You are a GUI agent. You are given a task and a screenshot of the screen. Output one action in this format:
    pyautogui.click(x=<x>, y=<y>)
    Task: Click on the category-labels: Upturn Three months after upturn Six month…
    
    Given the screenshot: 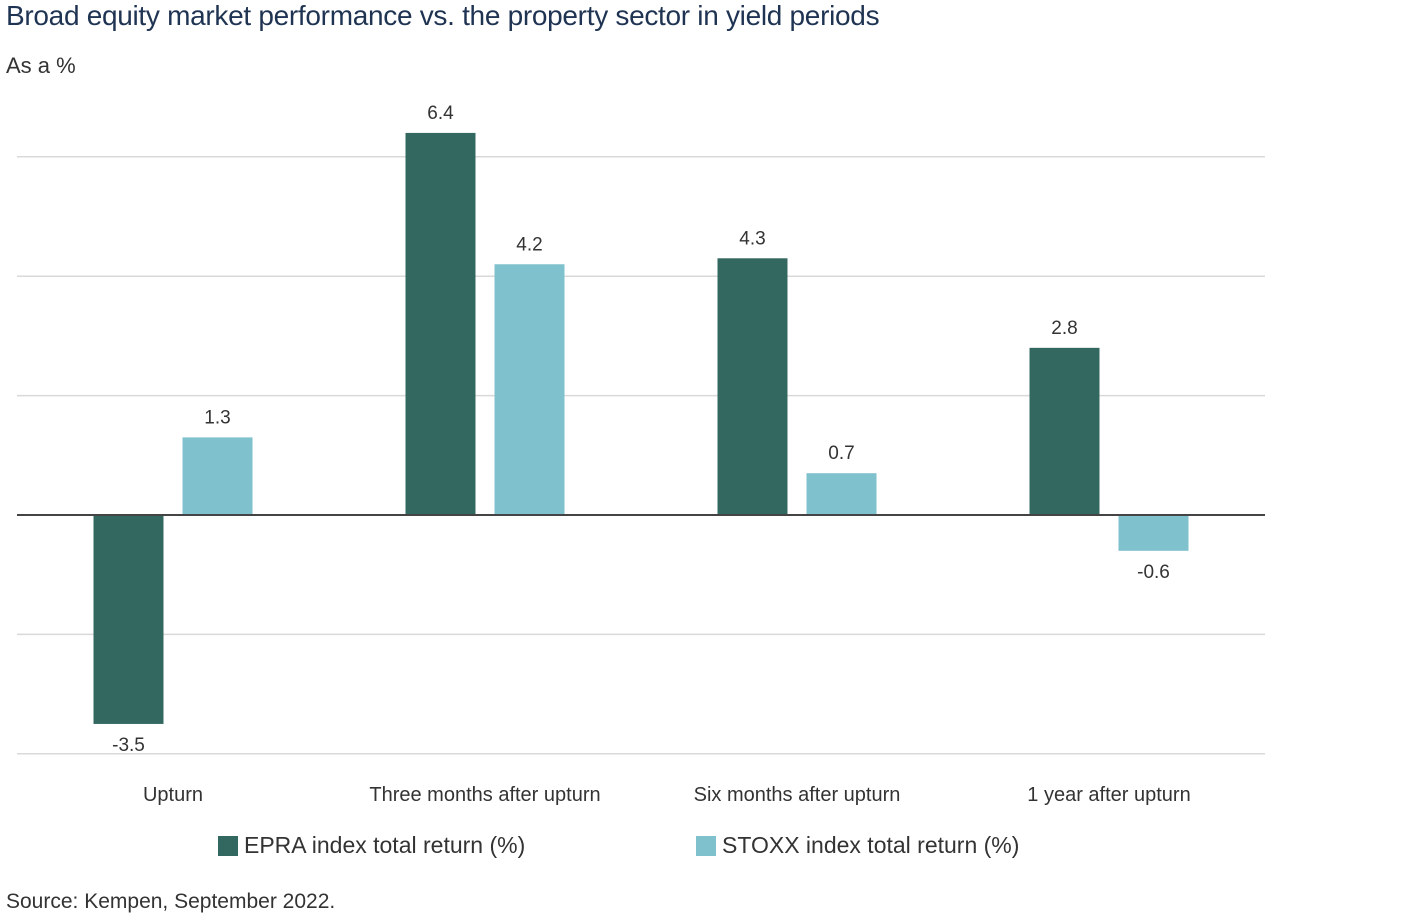 What is the action you would take?
    pyautogui.click(x=667, y=795)
    